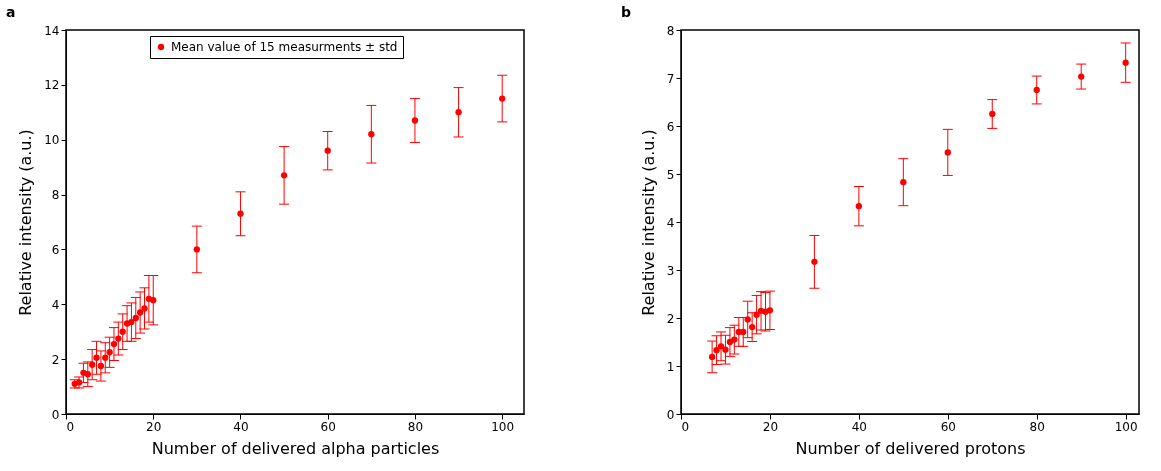 This screenshot has height=471, width=1161. I want to click on chart-title: a, so click(11, 12).